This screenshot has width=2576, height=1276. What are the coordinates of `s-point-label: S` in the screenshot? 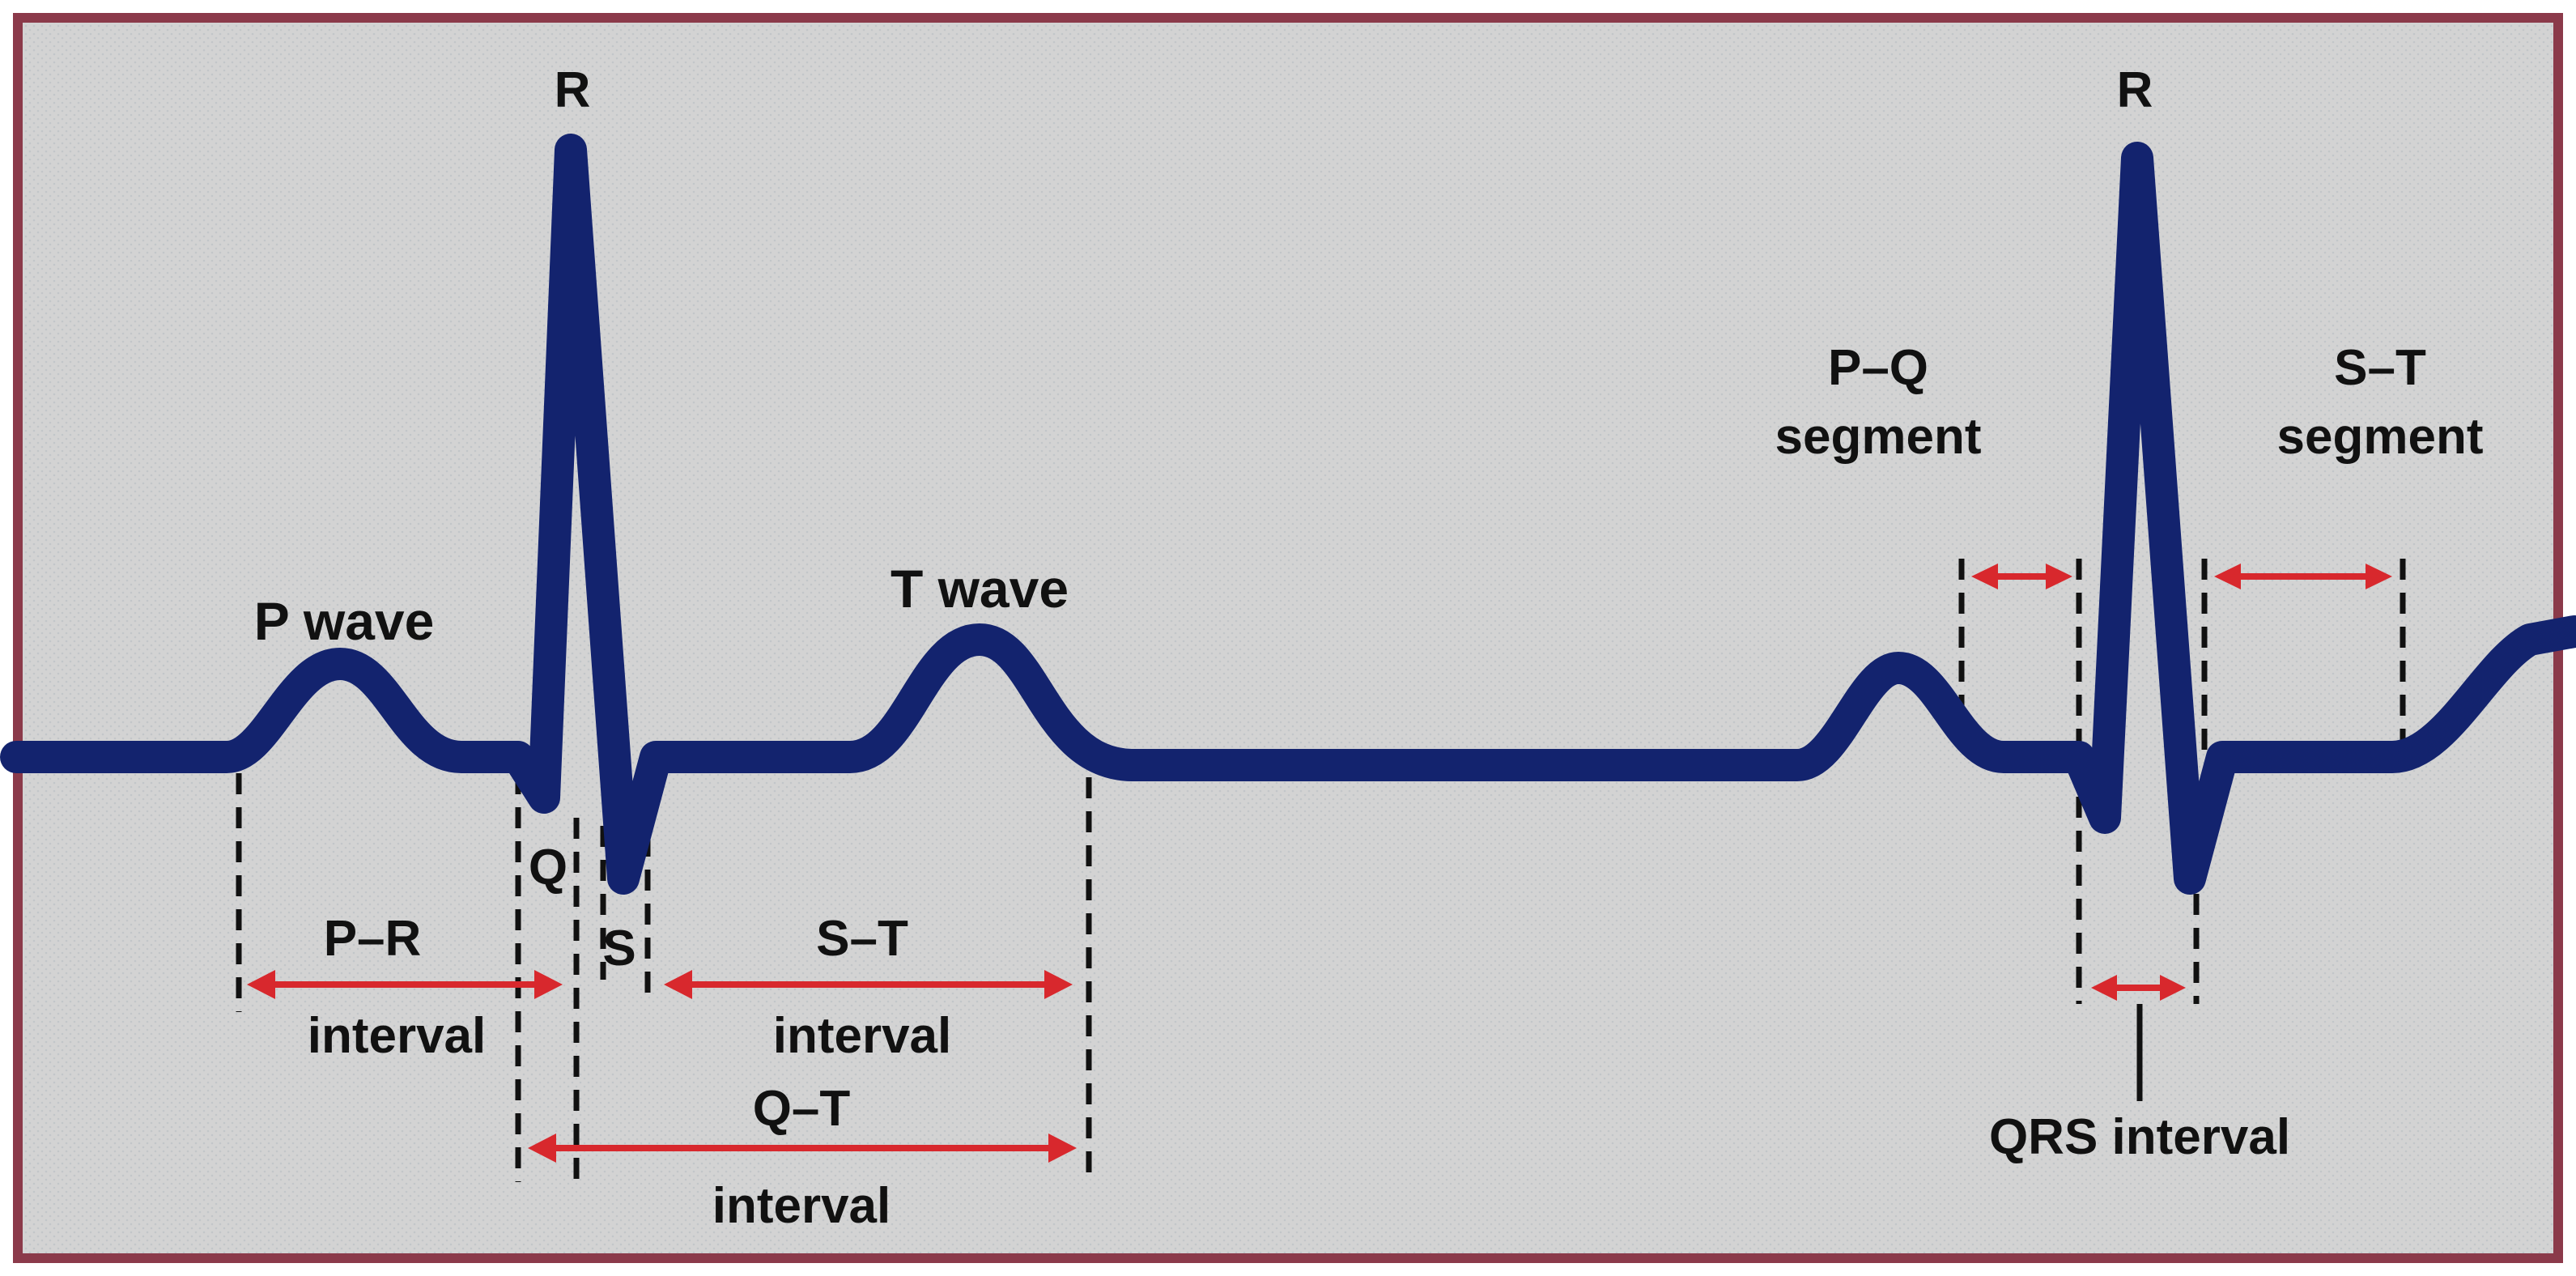 It's located at (618, 948).